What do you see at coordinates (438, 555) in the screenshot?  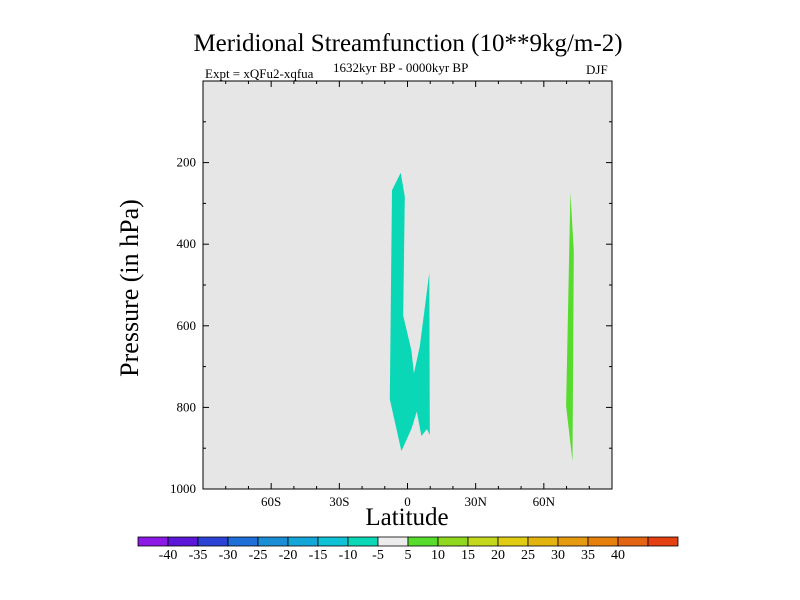 I see `colorbar-label: 10` at bounding box center [438, 555].